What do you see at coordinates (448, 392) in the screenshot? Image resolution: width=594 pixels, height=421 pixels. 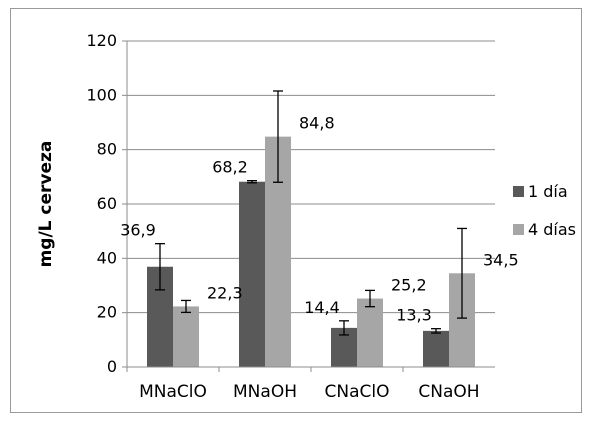 I see `x-category-label: CNaOH` at bounding box center [448, 392].